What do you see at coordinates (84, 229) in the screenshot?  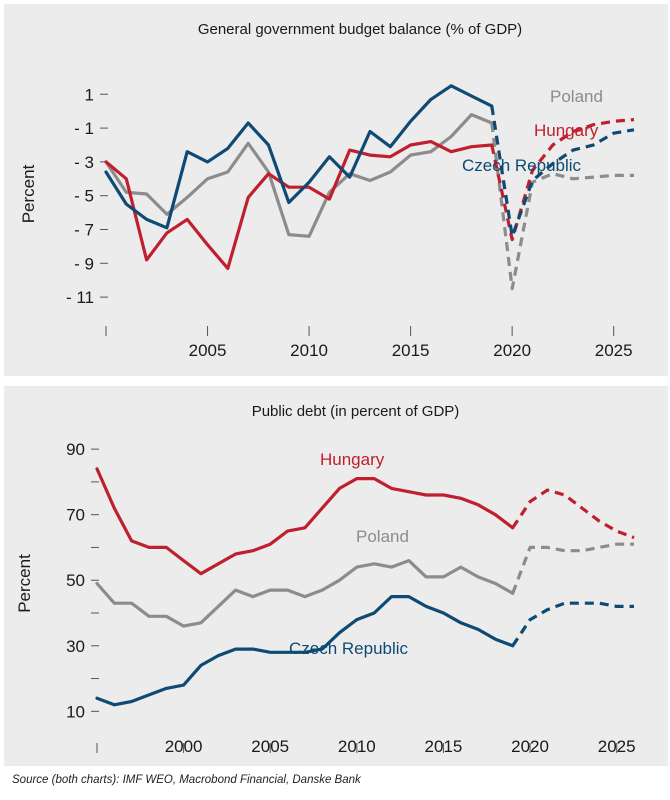 I see `y-tick-label: - 7` at bounding box center [84, 229].